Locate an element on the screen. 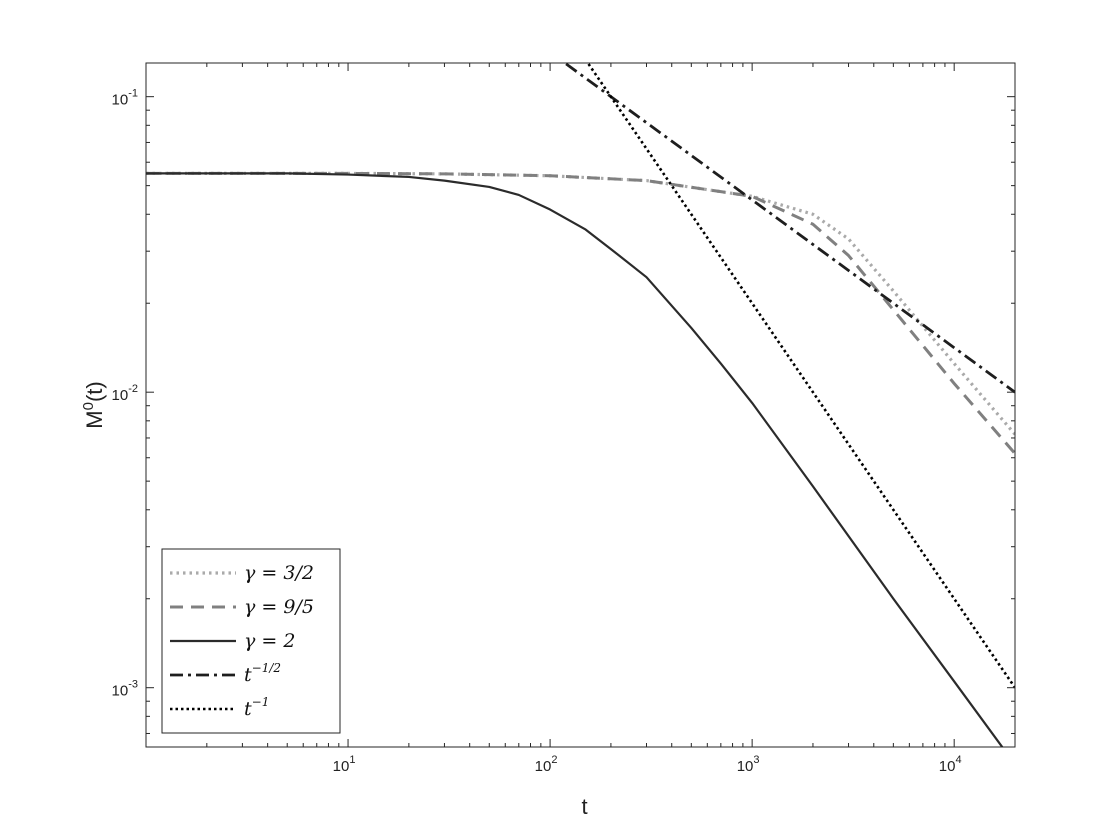 This screenshot has height=840, width=1120. legend: γ = 3/2 γ = 9/5 γ = 2 t−1/2 t−1 is located at coordinates (251, 641).